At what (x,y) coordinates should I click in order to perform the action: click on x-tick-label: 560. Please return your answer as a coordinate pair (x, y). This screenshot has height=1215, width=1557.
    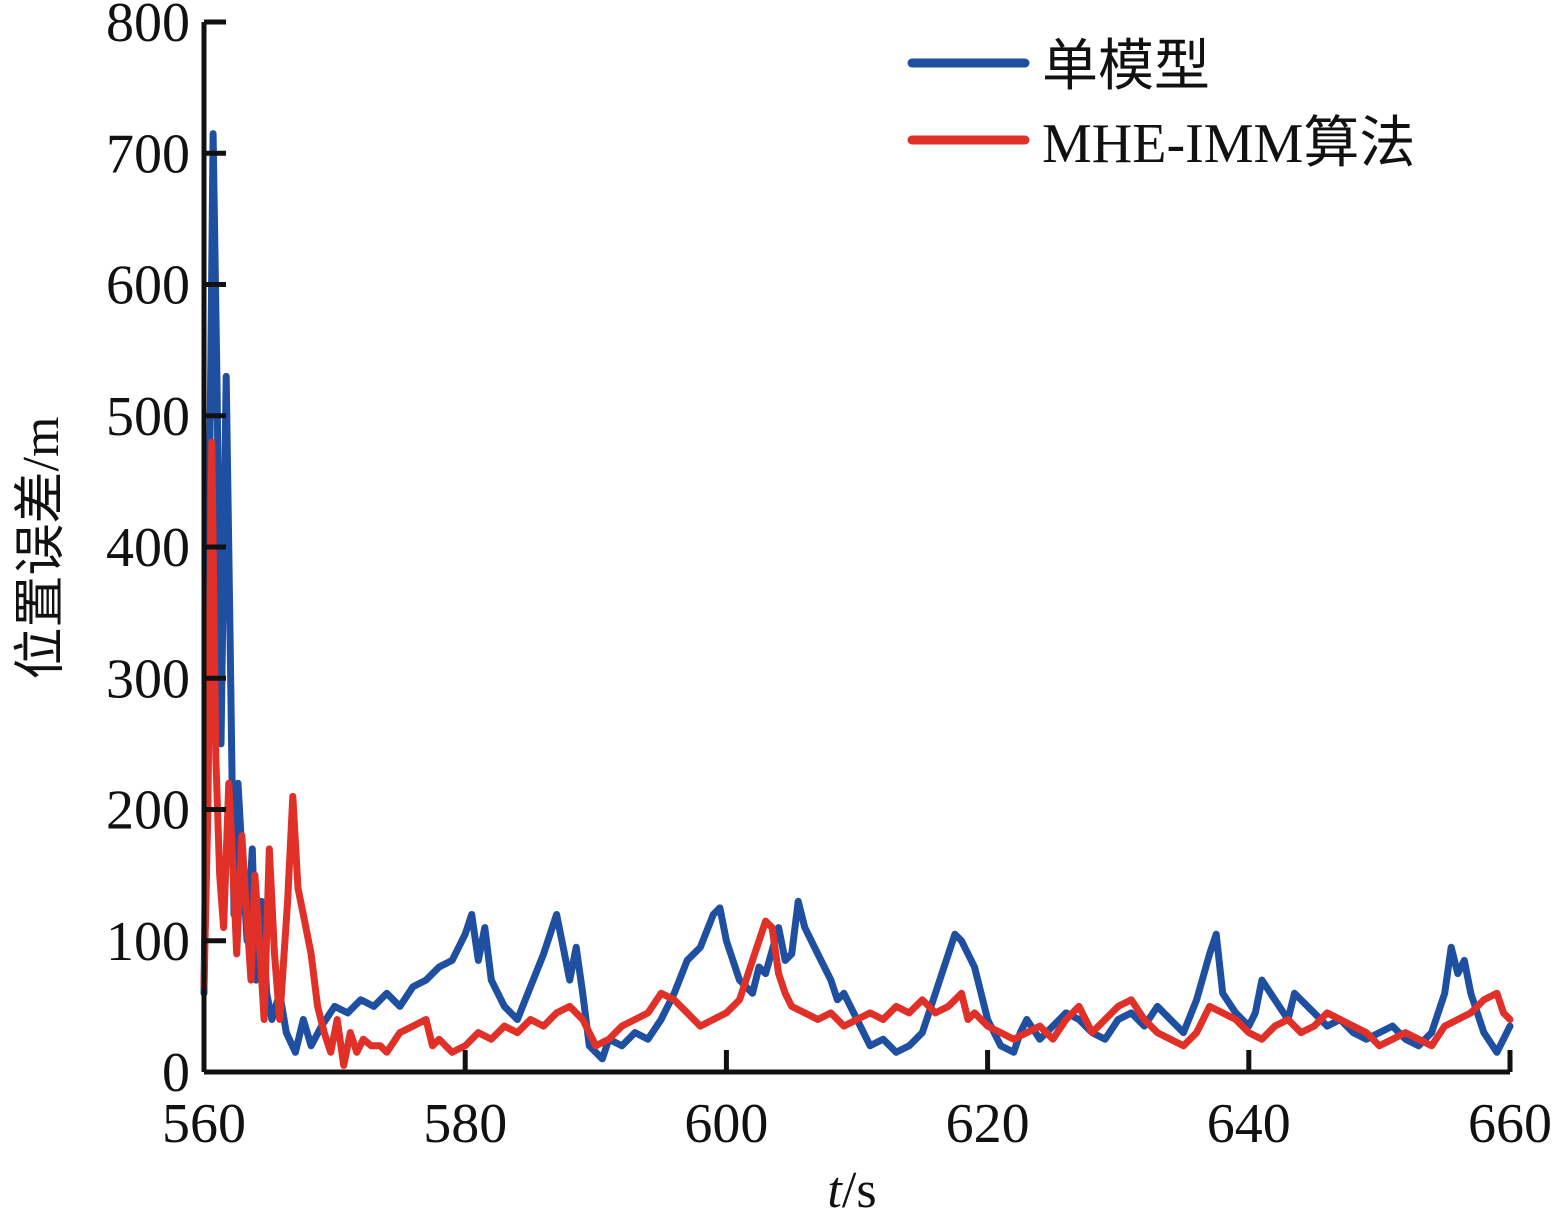
    Looking at the image, I should click on (204, 1124).